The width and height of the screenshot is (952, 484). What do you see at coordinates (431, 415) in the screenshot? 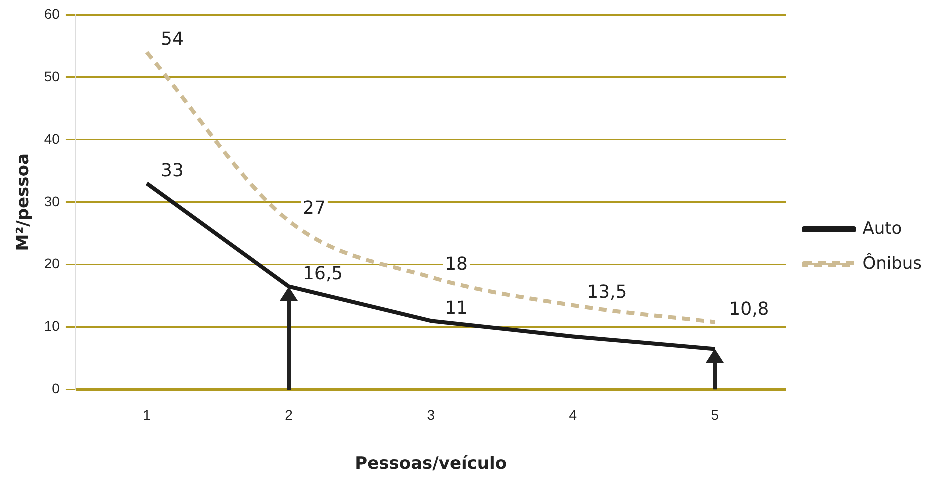
I see `x-tick-label: 3` at bounding box center [431, 415].